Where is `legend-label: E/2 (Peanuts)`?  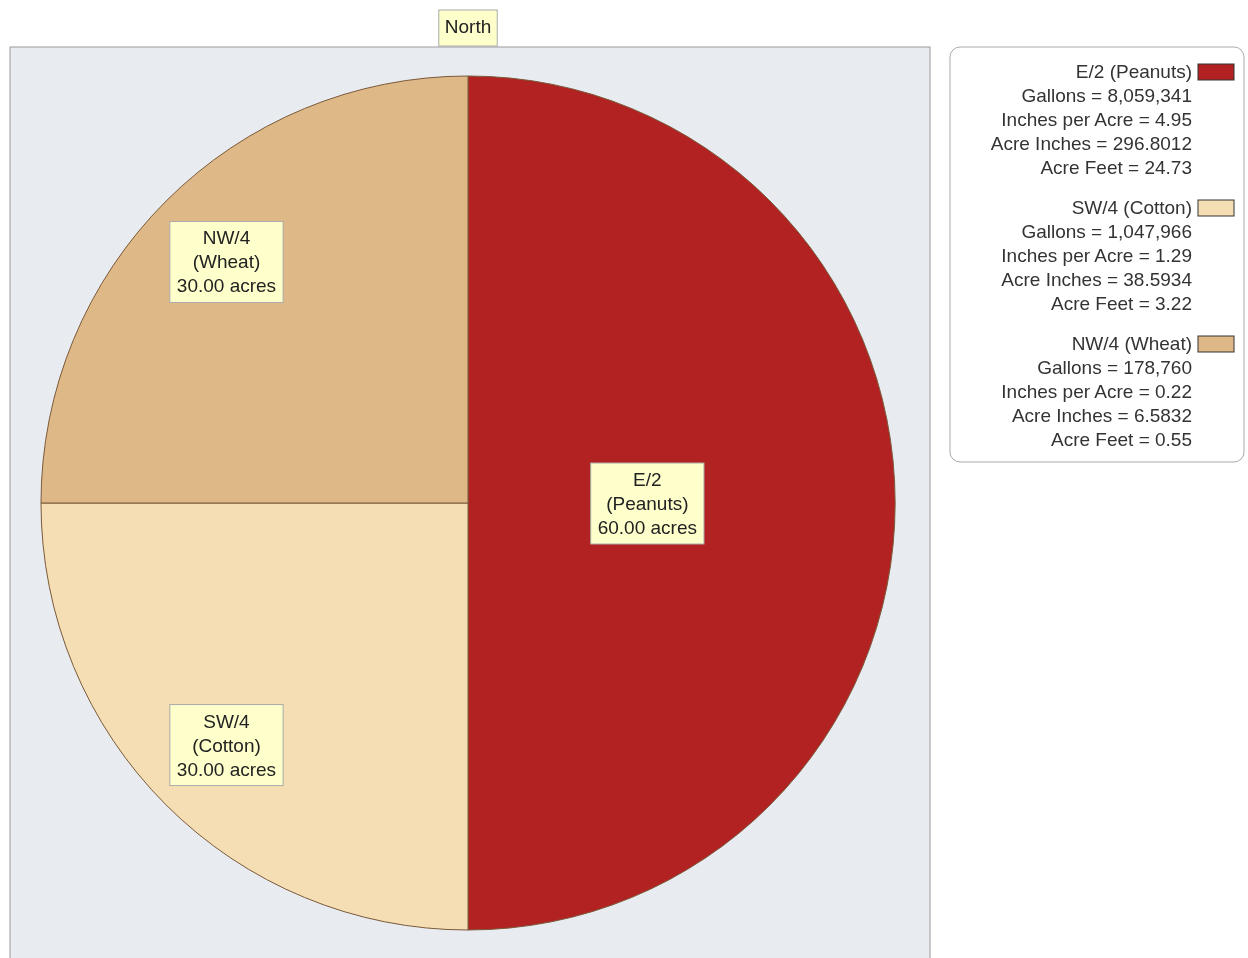
legend-label: E/2 (Peanuts) is located at coordinates (1133, 71).